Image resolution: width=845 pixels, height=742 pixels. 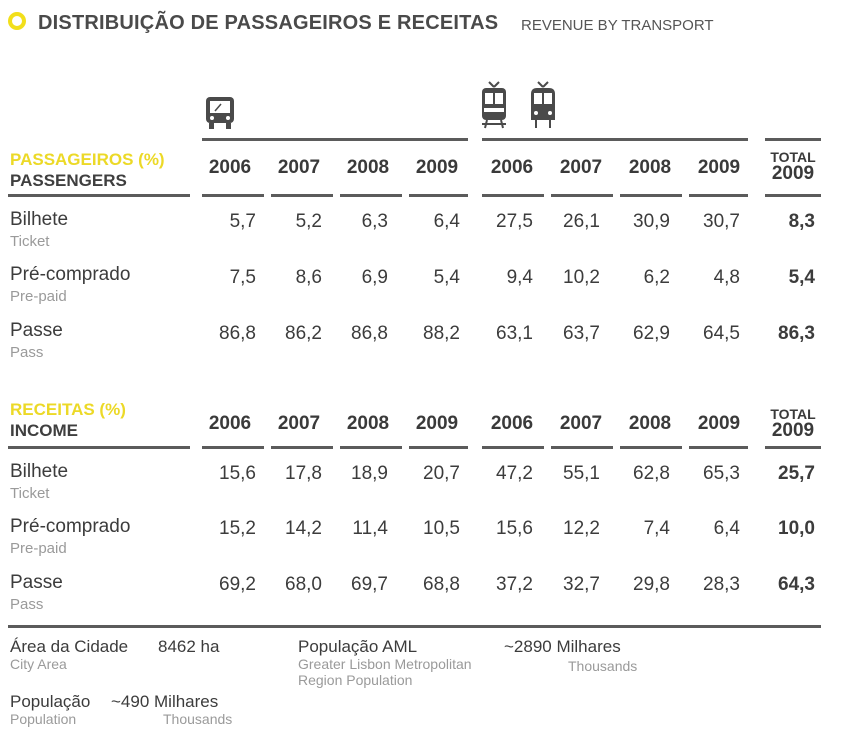 What do you see at coordinates (308, 221) in the screenshot?
I see `cell-value: 5,2` at bounding box center [308, 221].